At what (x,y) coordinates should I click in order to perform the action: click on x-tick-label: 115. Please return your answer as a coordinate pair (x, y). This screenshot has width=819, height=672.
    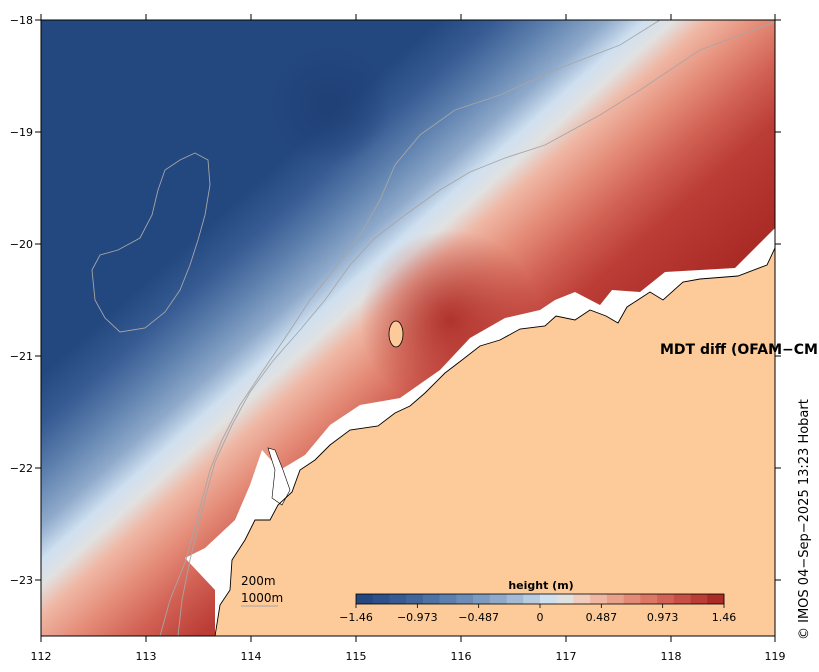
    Looking at the image, I should click on (356, 656).